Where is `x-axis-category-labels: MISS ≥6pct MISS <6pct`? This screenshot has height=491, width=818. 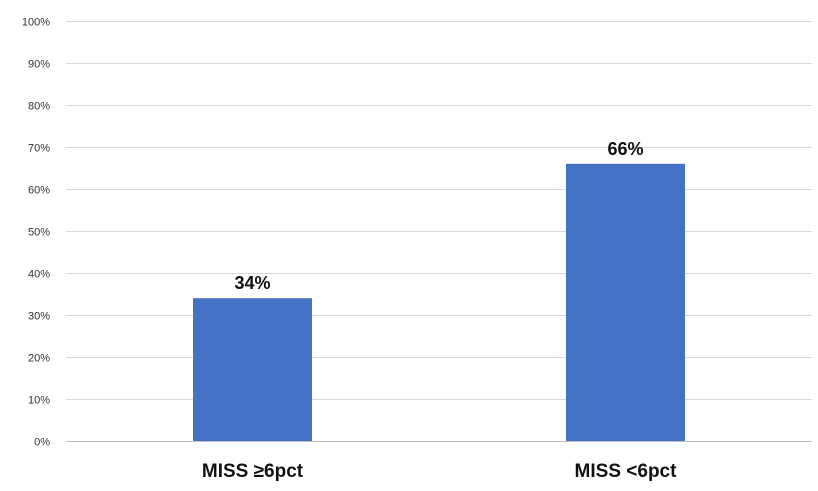
x-axis-category-labels: MISS ≥6pct MISS <6pct is located at coordinates (439, 471).